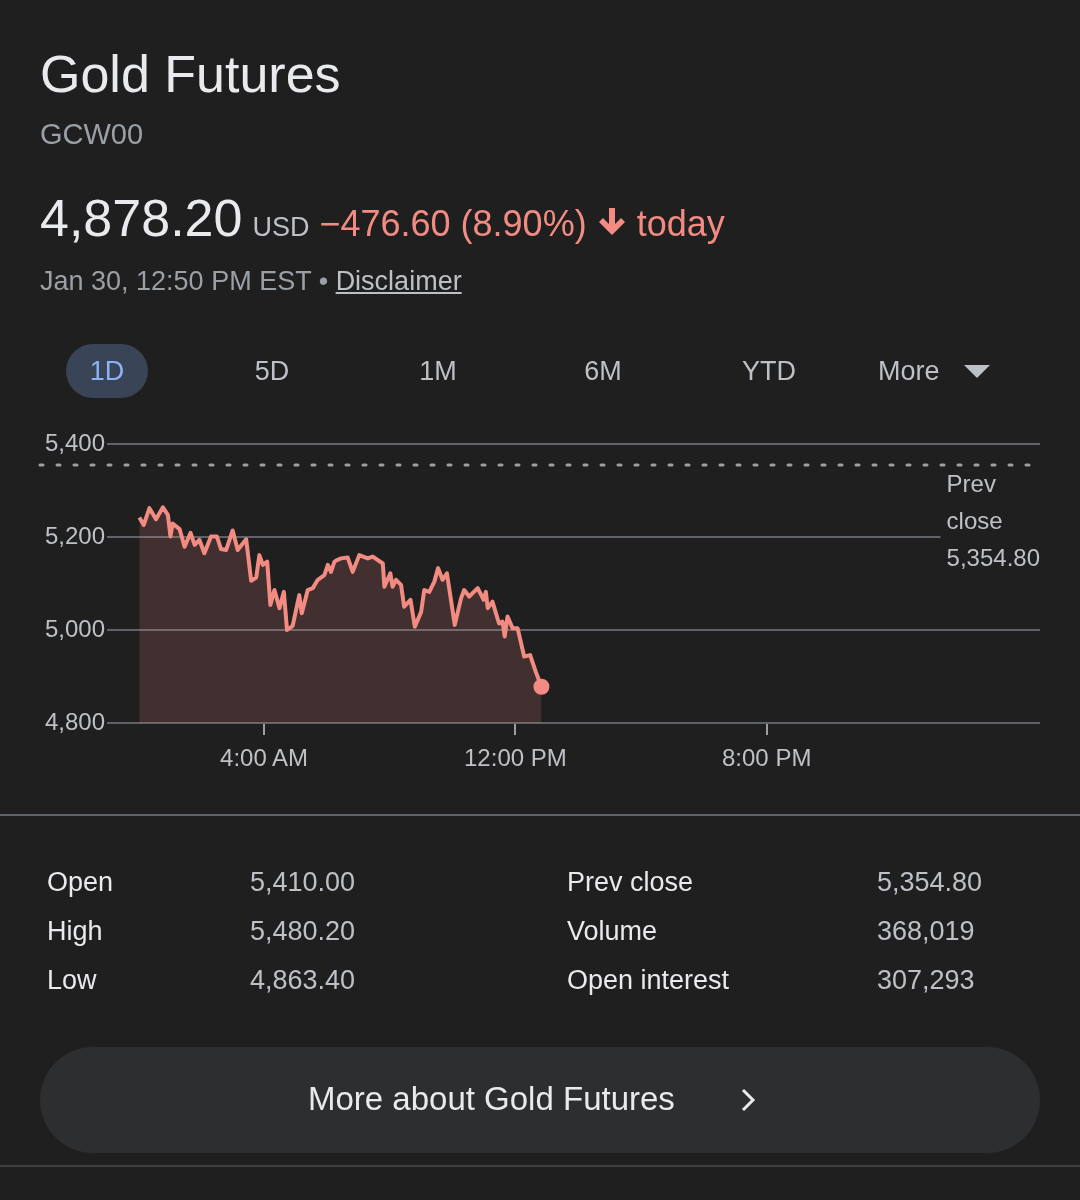 The width and height of the screenshot is (1080, 1200). What do you see at coordinates (515, 758) in the screenshot?
I see `x-tick-label: 12:00 PM` at bounding box center [515, 758].